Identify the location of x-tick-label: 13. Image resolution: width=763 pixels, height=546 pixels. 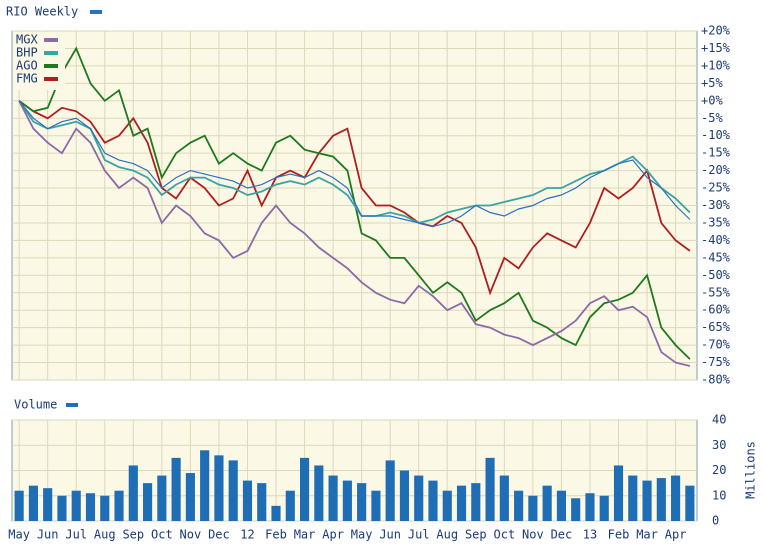
(590, 535).